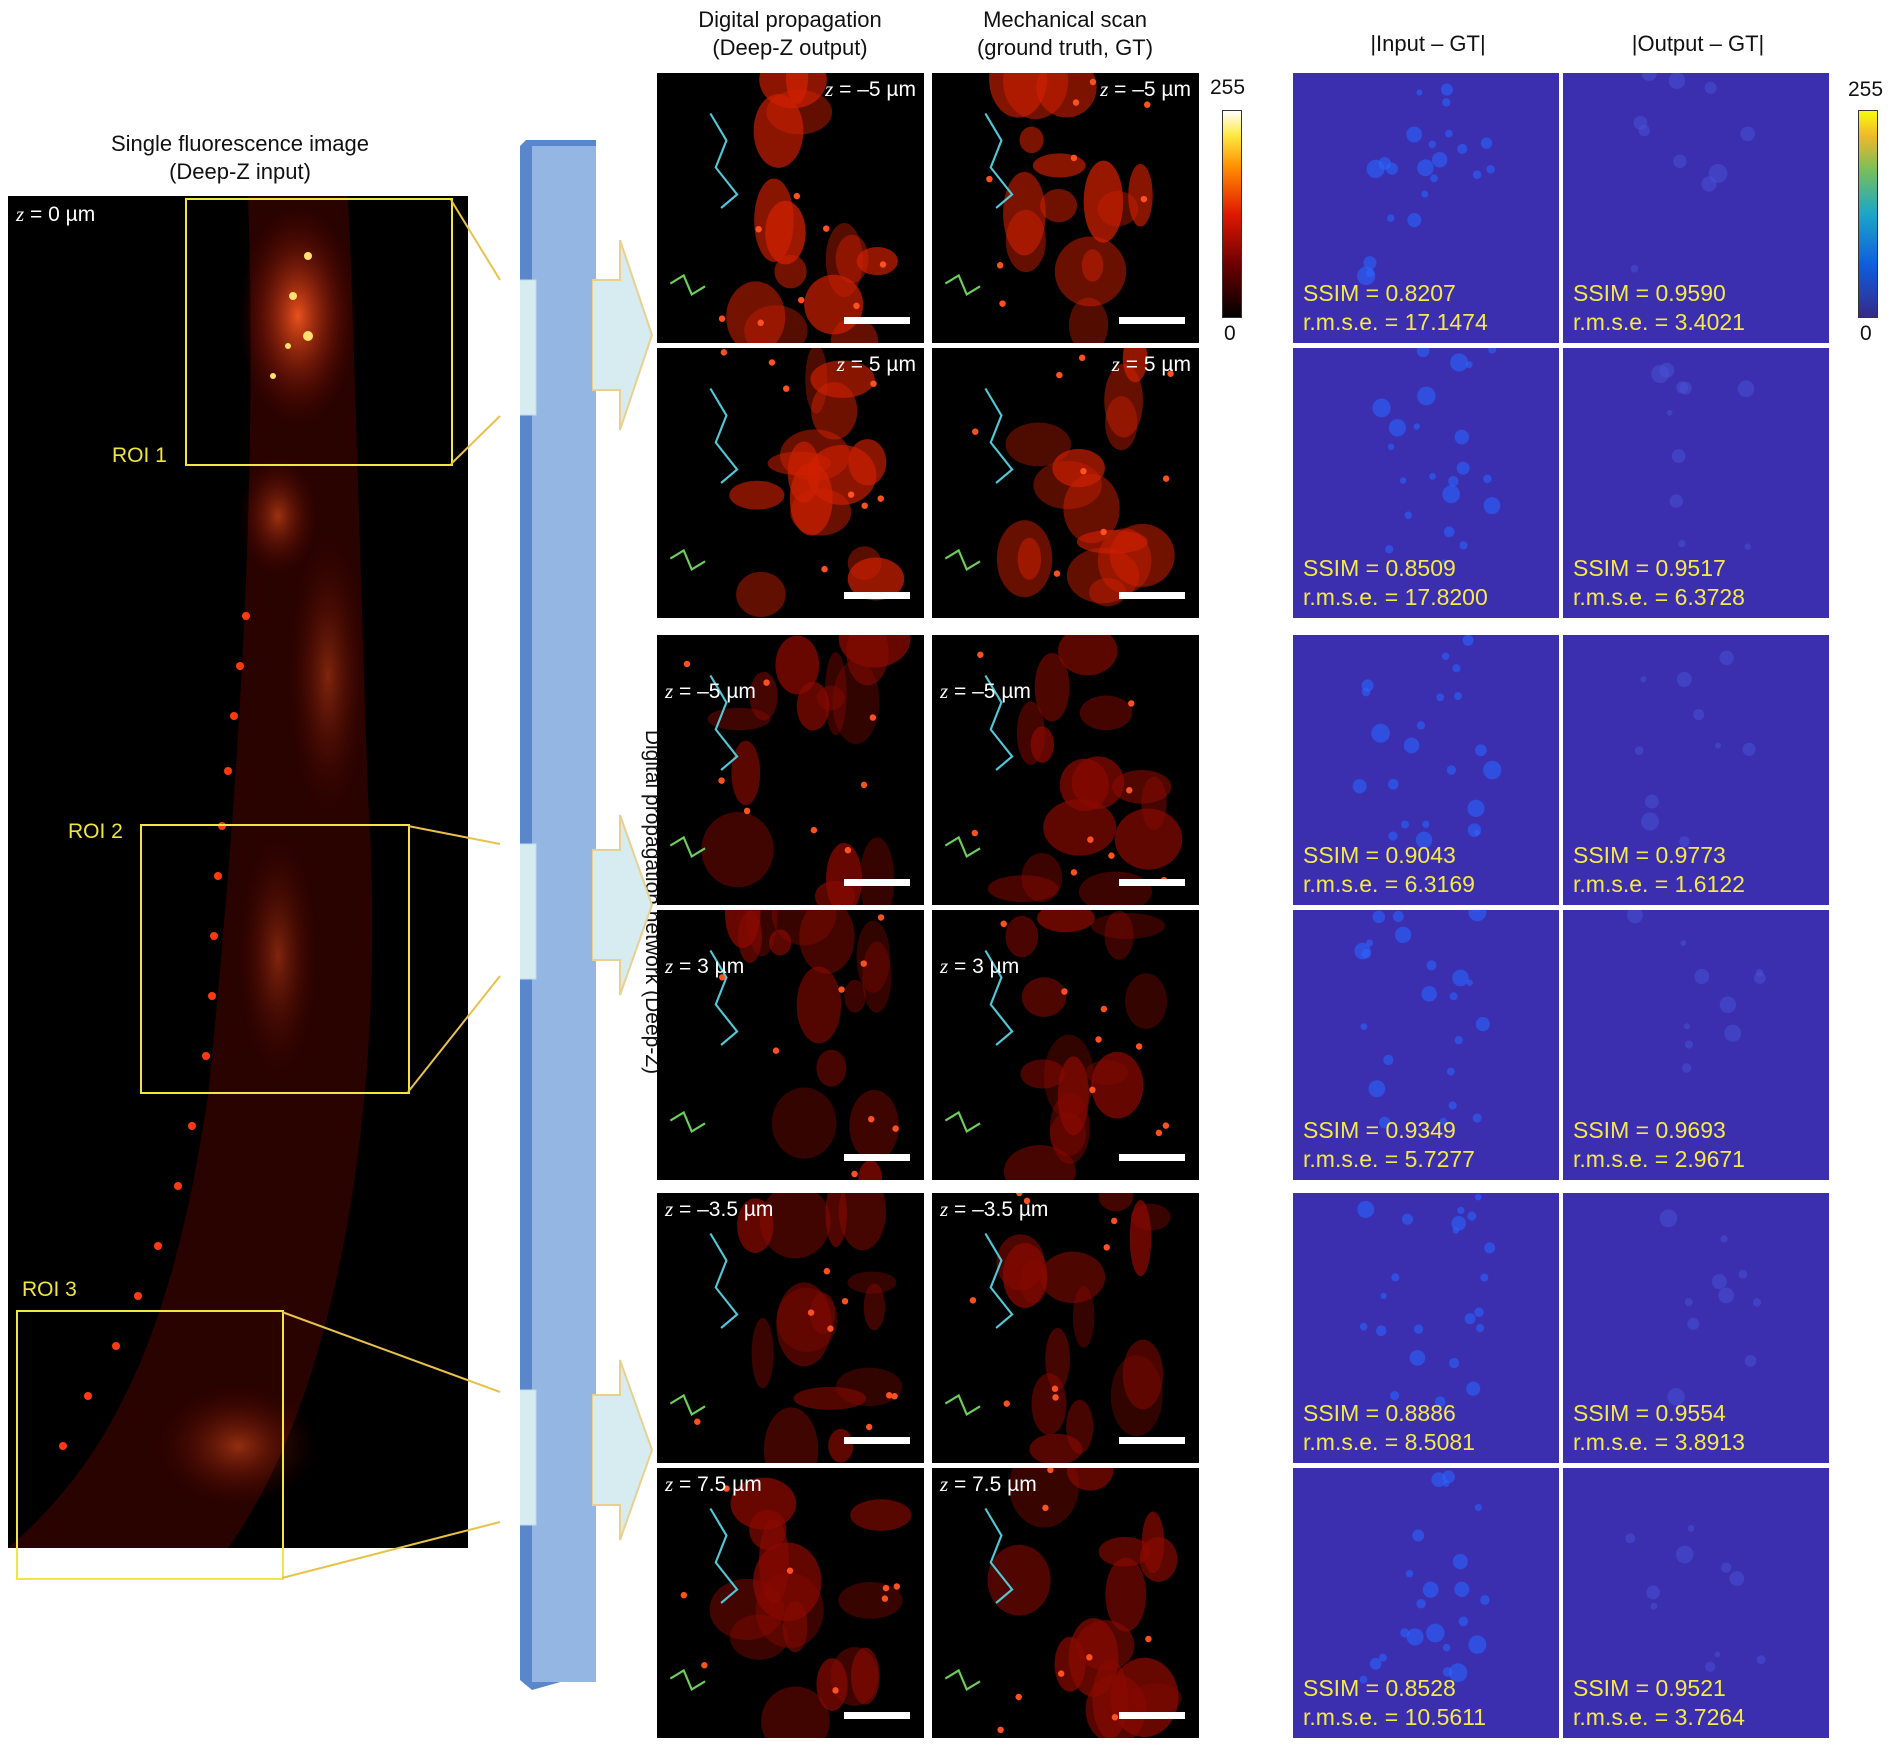  What do you see at coordinates (1379, 293) in the screenshot?
I see `row1-in-ssim: SSIM = 0.8207` at bounding box center [1379, 293].